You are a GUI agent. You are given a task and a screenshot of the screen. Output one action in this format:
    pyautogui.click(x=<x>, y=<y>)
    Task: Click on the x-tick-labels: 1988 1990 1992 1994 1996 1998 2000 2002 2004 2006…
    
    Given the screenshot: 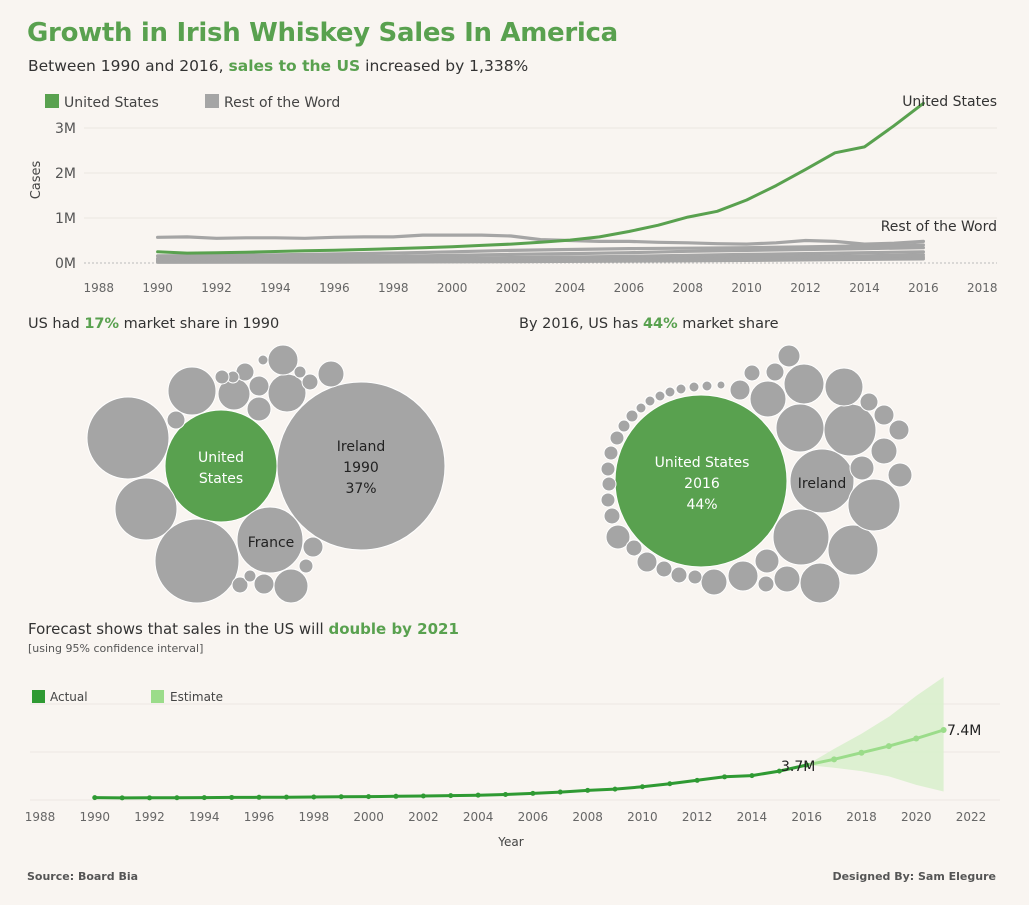 What is the action you would take?
    pyautogui.click(x=540, y=288)
    